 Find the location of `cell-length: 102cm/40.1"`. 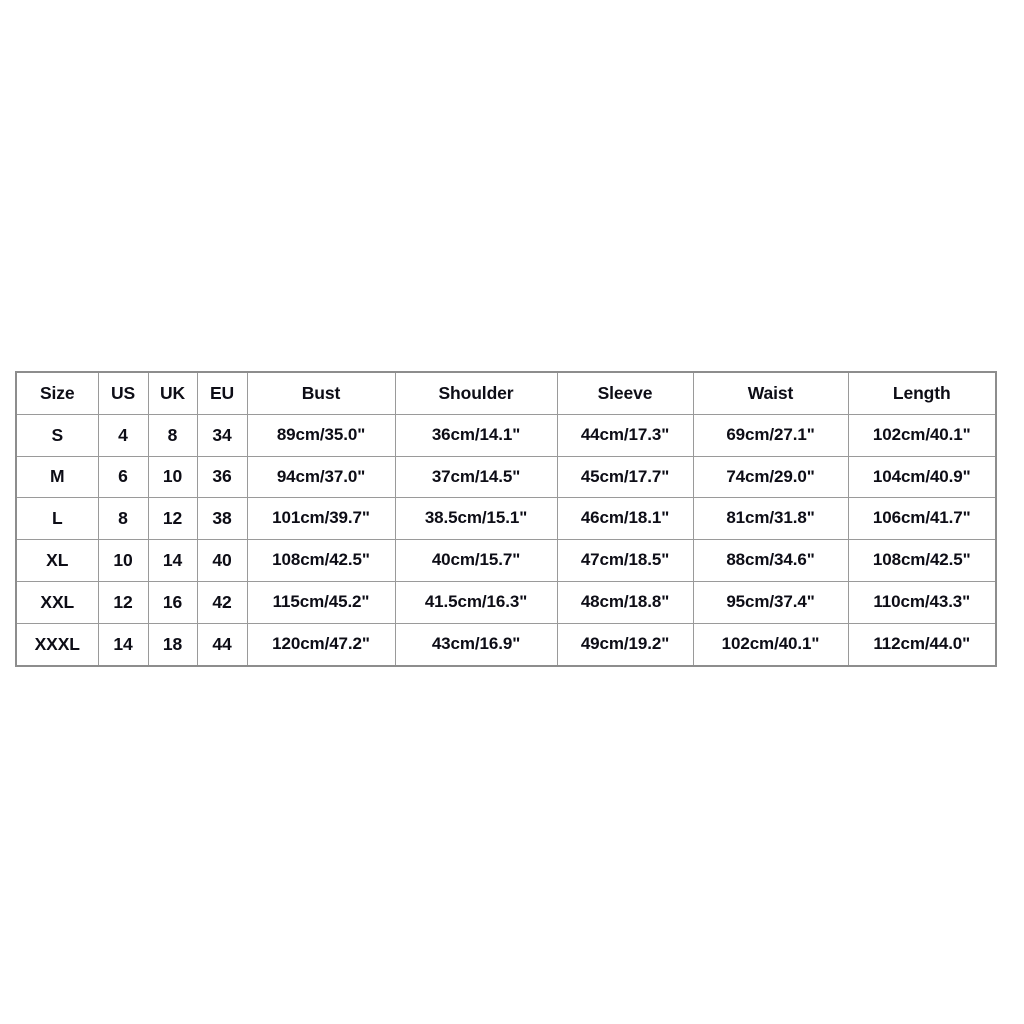

cell-length: 102cm/40.1" is located at coordinates (922, 435).